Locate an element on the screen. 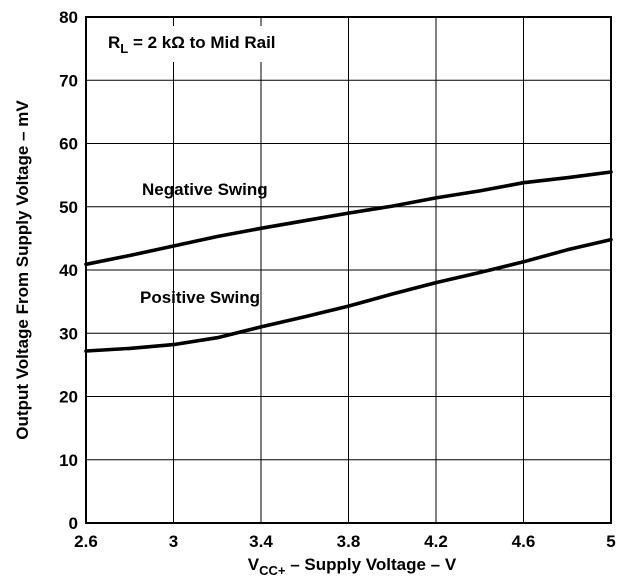 Image resolution: width=618 pixels, height=582 pixels. condition-box is located at coordinates (222, 44).